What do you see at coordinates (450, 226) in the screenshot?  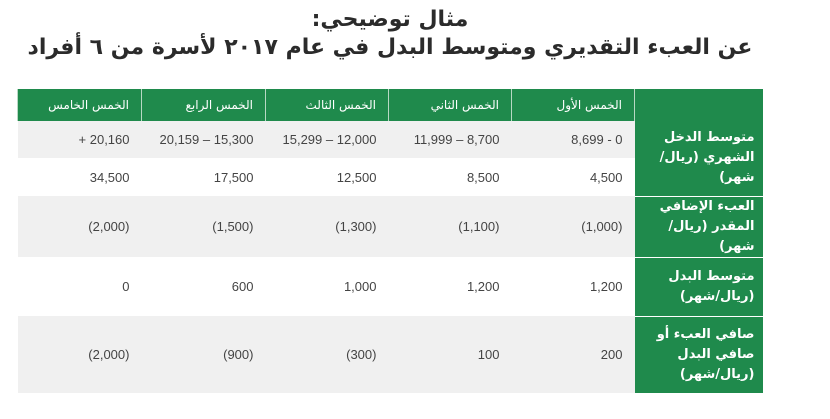 I see `table-cell: (1,100)` at bounding box center [450, 226].